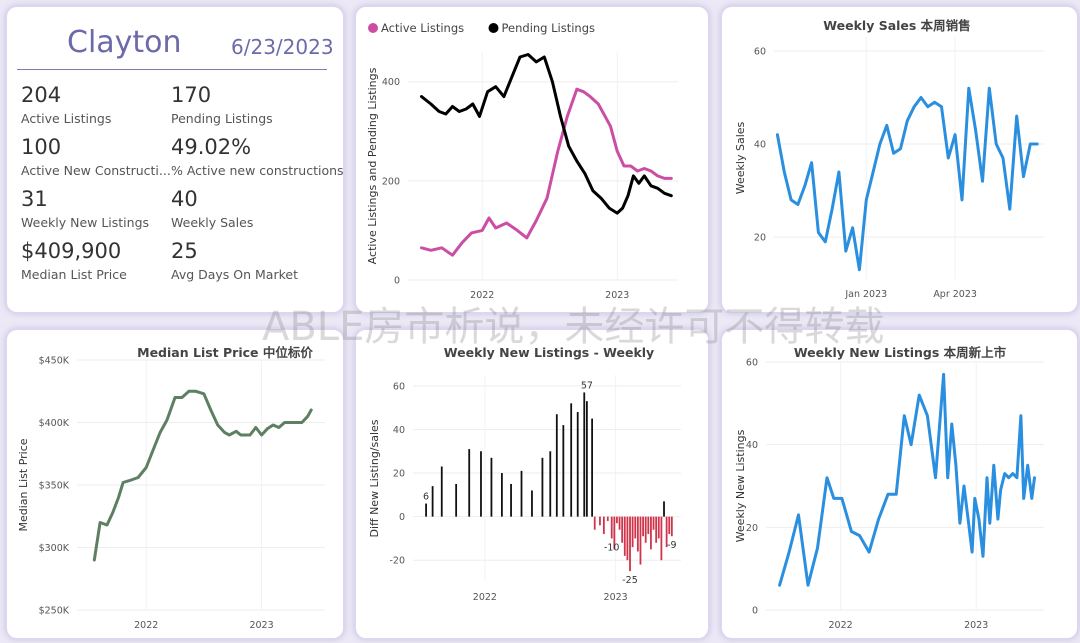 The image size is (1080, 643). I want to click on weekly-new-listings-value: 31, so click(34, 199).